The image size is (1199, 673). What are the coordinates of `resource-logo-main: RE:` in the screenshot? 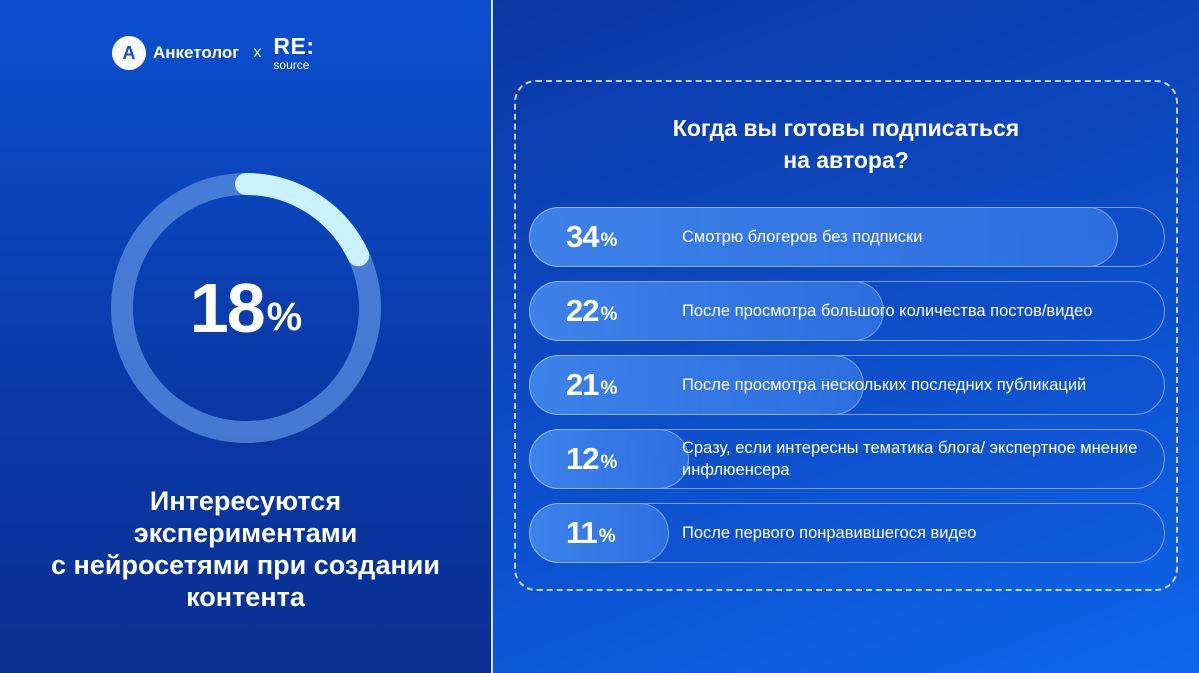 It's located at (294, 46).